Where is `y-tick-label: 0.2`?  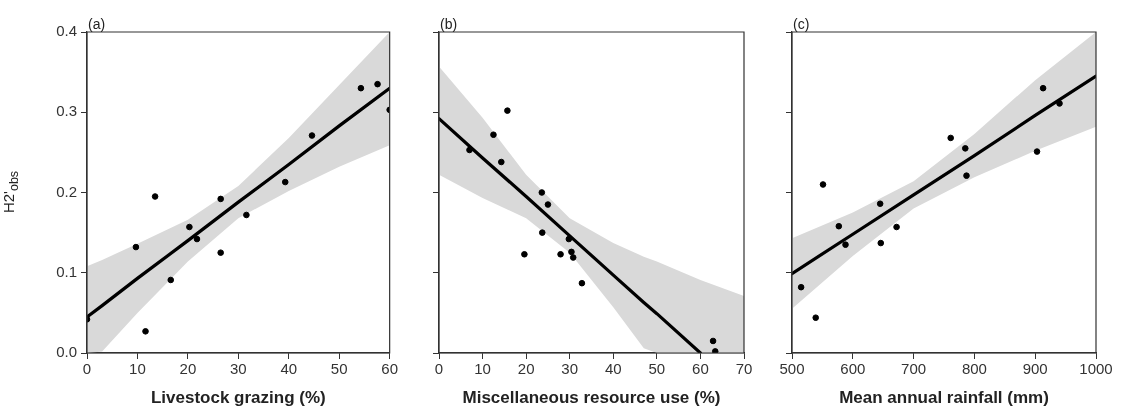
y-tick-label: 0.2 is located at coordinates (66, 191).